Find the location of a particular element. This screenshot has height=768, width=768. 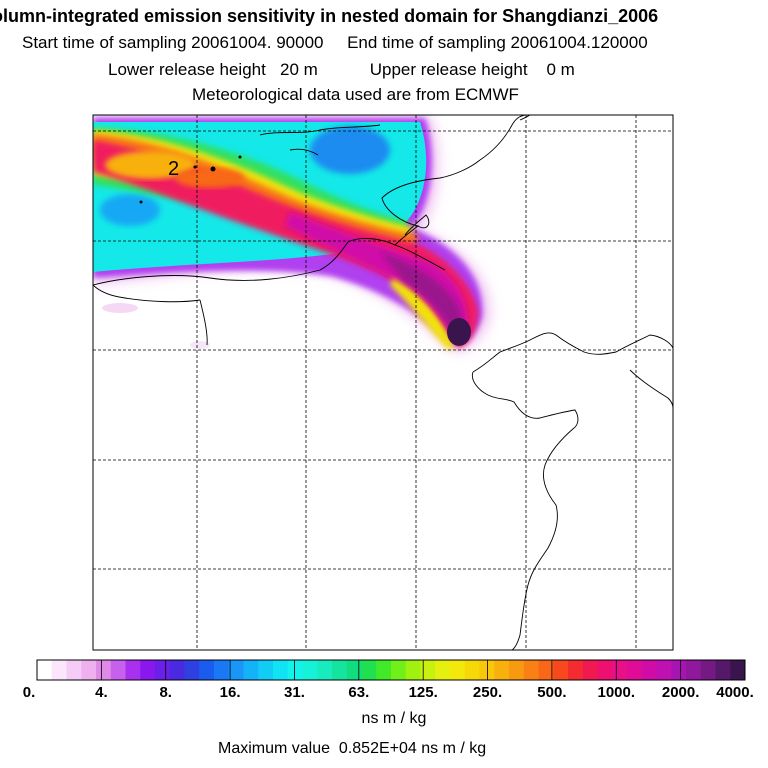

colorbar-units: ns m / kg is located at coordinates (394, 718).